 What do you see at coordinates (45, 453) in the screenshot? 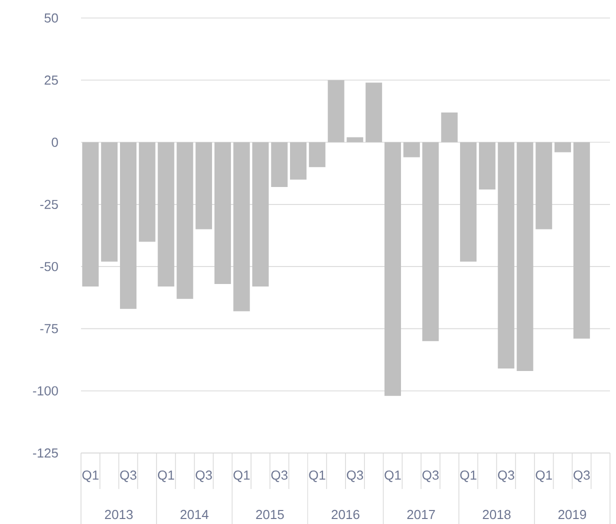
I see `y-tick-label: -125` at bounding box center [45, 453].